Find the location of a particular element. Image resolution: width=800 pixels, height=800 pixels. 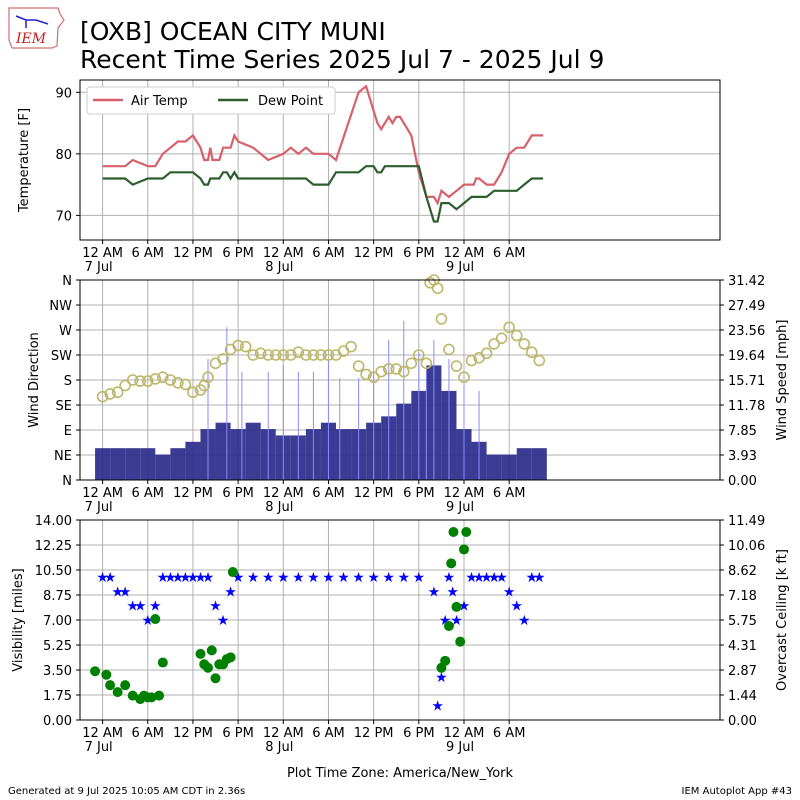

legend-label-dew-point: Dew Point is located at coordinates (290, 101).